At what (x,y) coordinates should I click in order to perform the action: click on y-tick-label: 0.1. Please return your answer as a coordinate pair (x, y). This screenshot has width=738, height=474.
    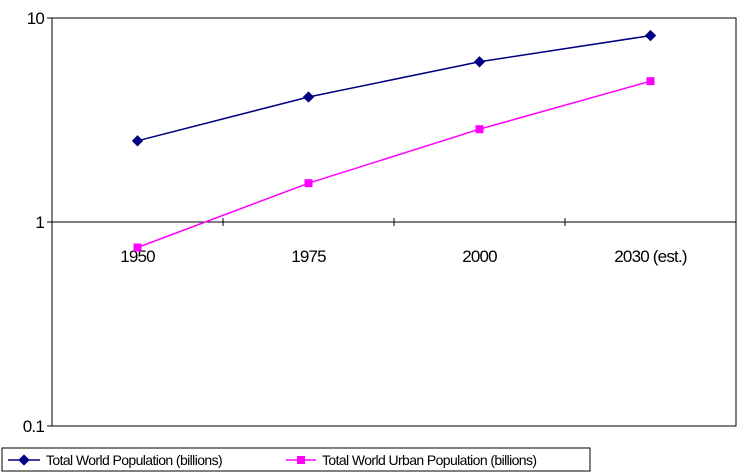
    Looking at the image, I should click on (34, 426).